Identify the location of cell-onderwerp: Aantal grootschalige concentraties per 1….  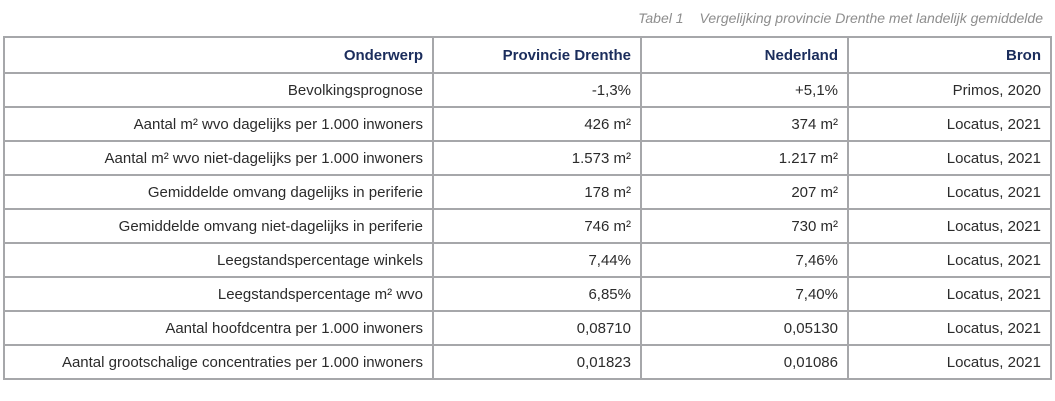
(218, 362).